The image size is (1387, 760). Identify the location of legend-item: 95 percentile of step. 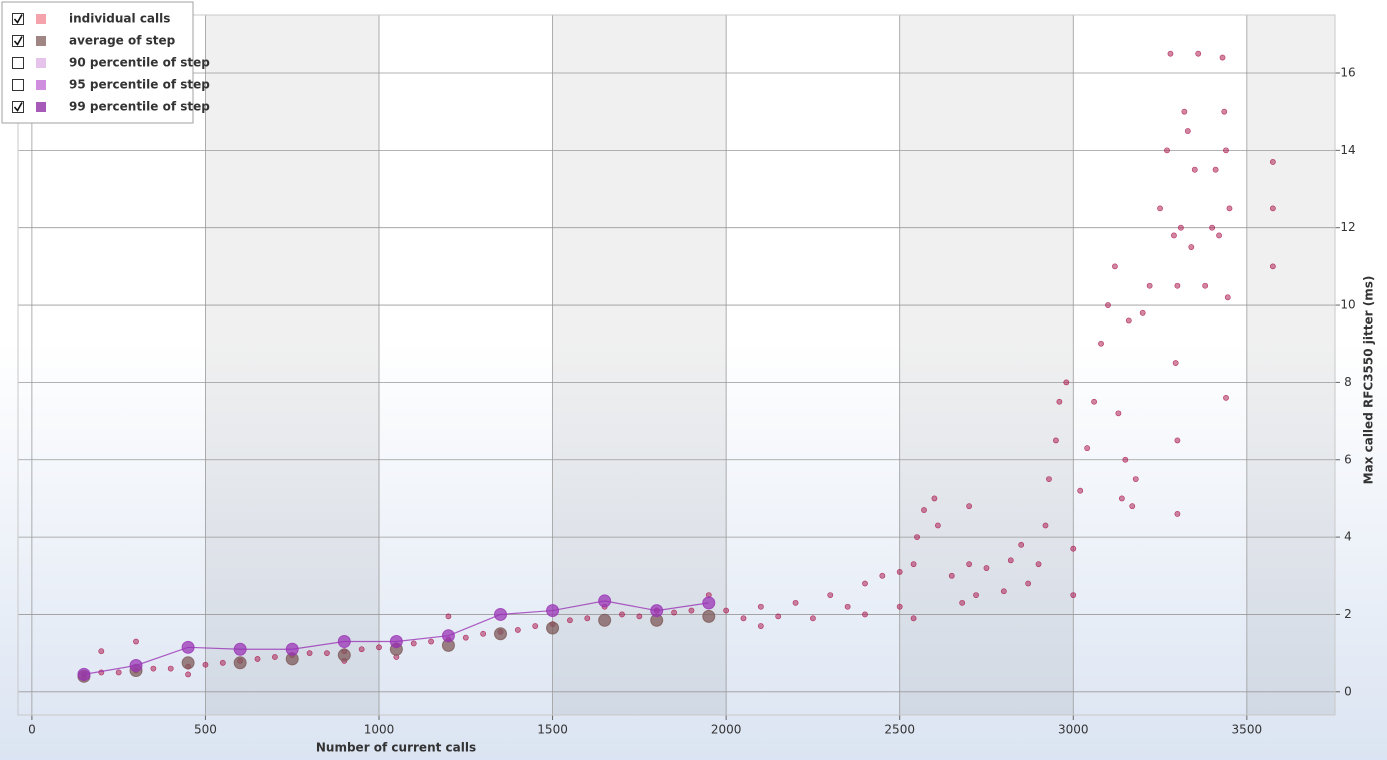
(111, 85).